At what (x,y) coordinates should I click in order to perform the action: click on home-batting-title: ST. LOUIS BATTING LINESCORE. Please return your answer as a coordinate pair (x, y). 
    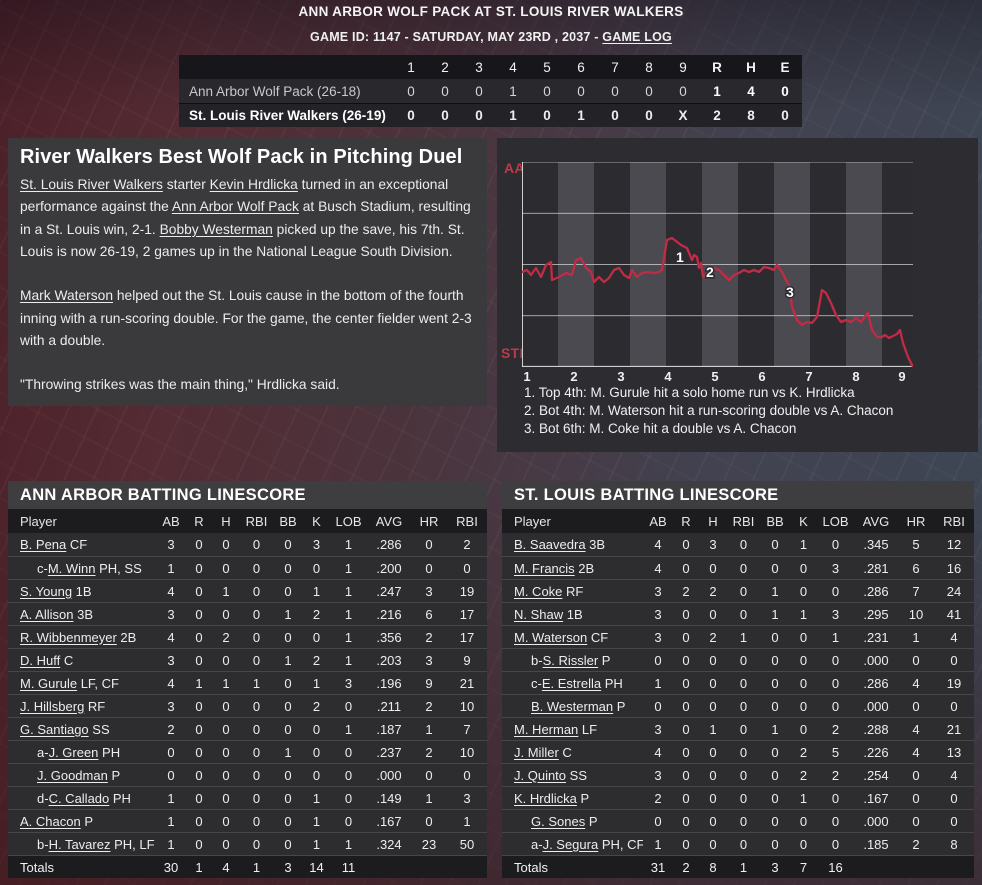
    Looking at the image, I should click on (738, 495).